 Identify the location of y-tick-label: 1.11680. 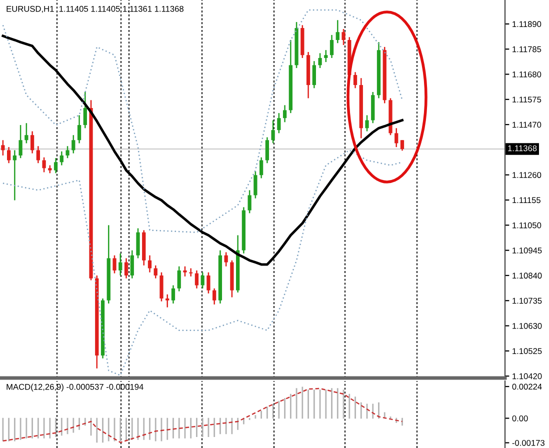
(527, 74).